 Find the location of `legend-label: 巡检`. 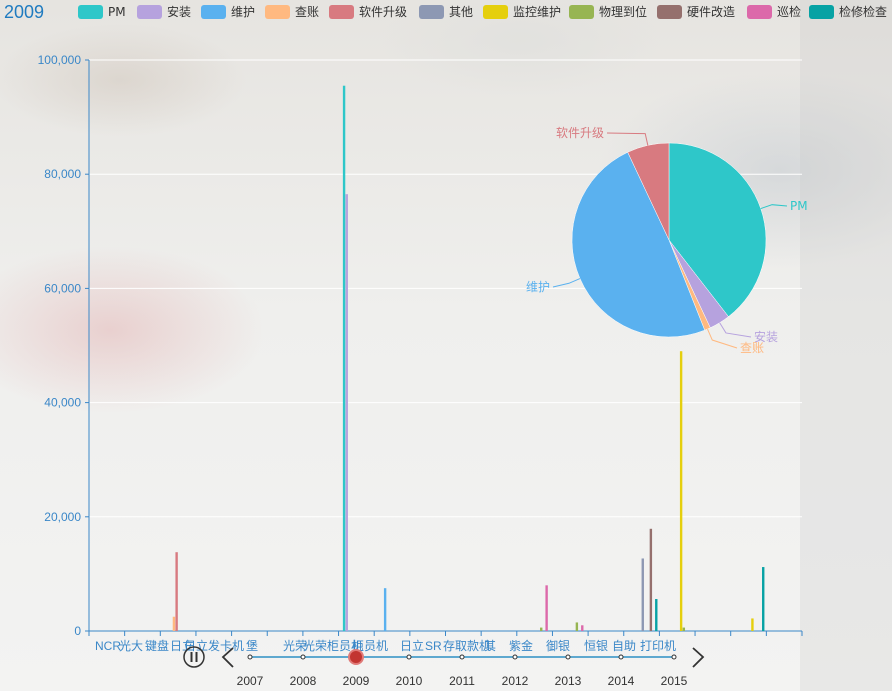

legend-label: 巡检 is located at coordinates (789, 11).